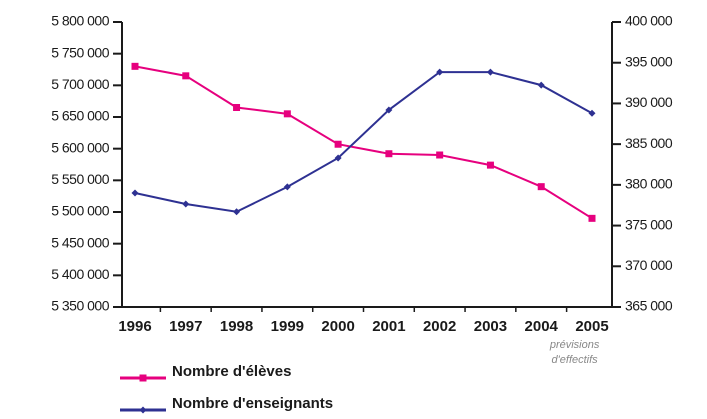  What do you see at coordinates (236, 326) in the screenshot?
I see `x-tick-label: 1998` at bounding box center [236, 326].